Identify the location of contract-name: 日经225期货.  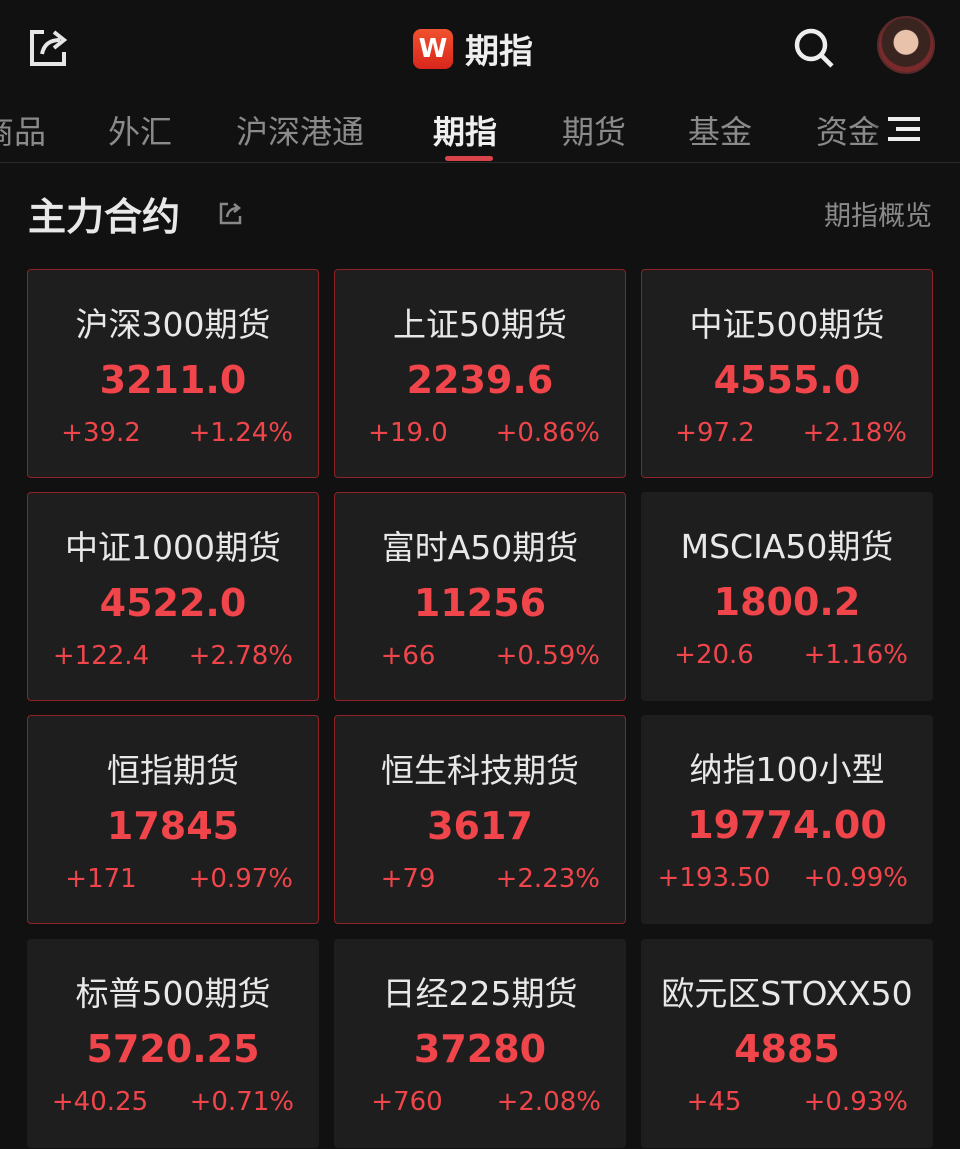
(480, 993).